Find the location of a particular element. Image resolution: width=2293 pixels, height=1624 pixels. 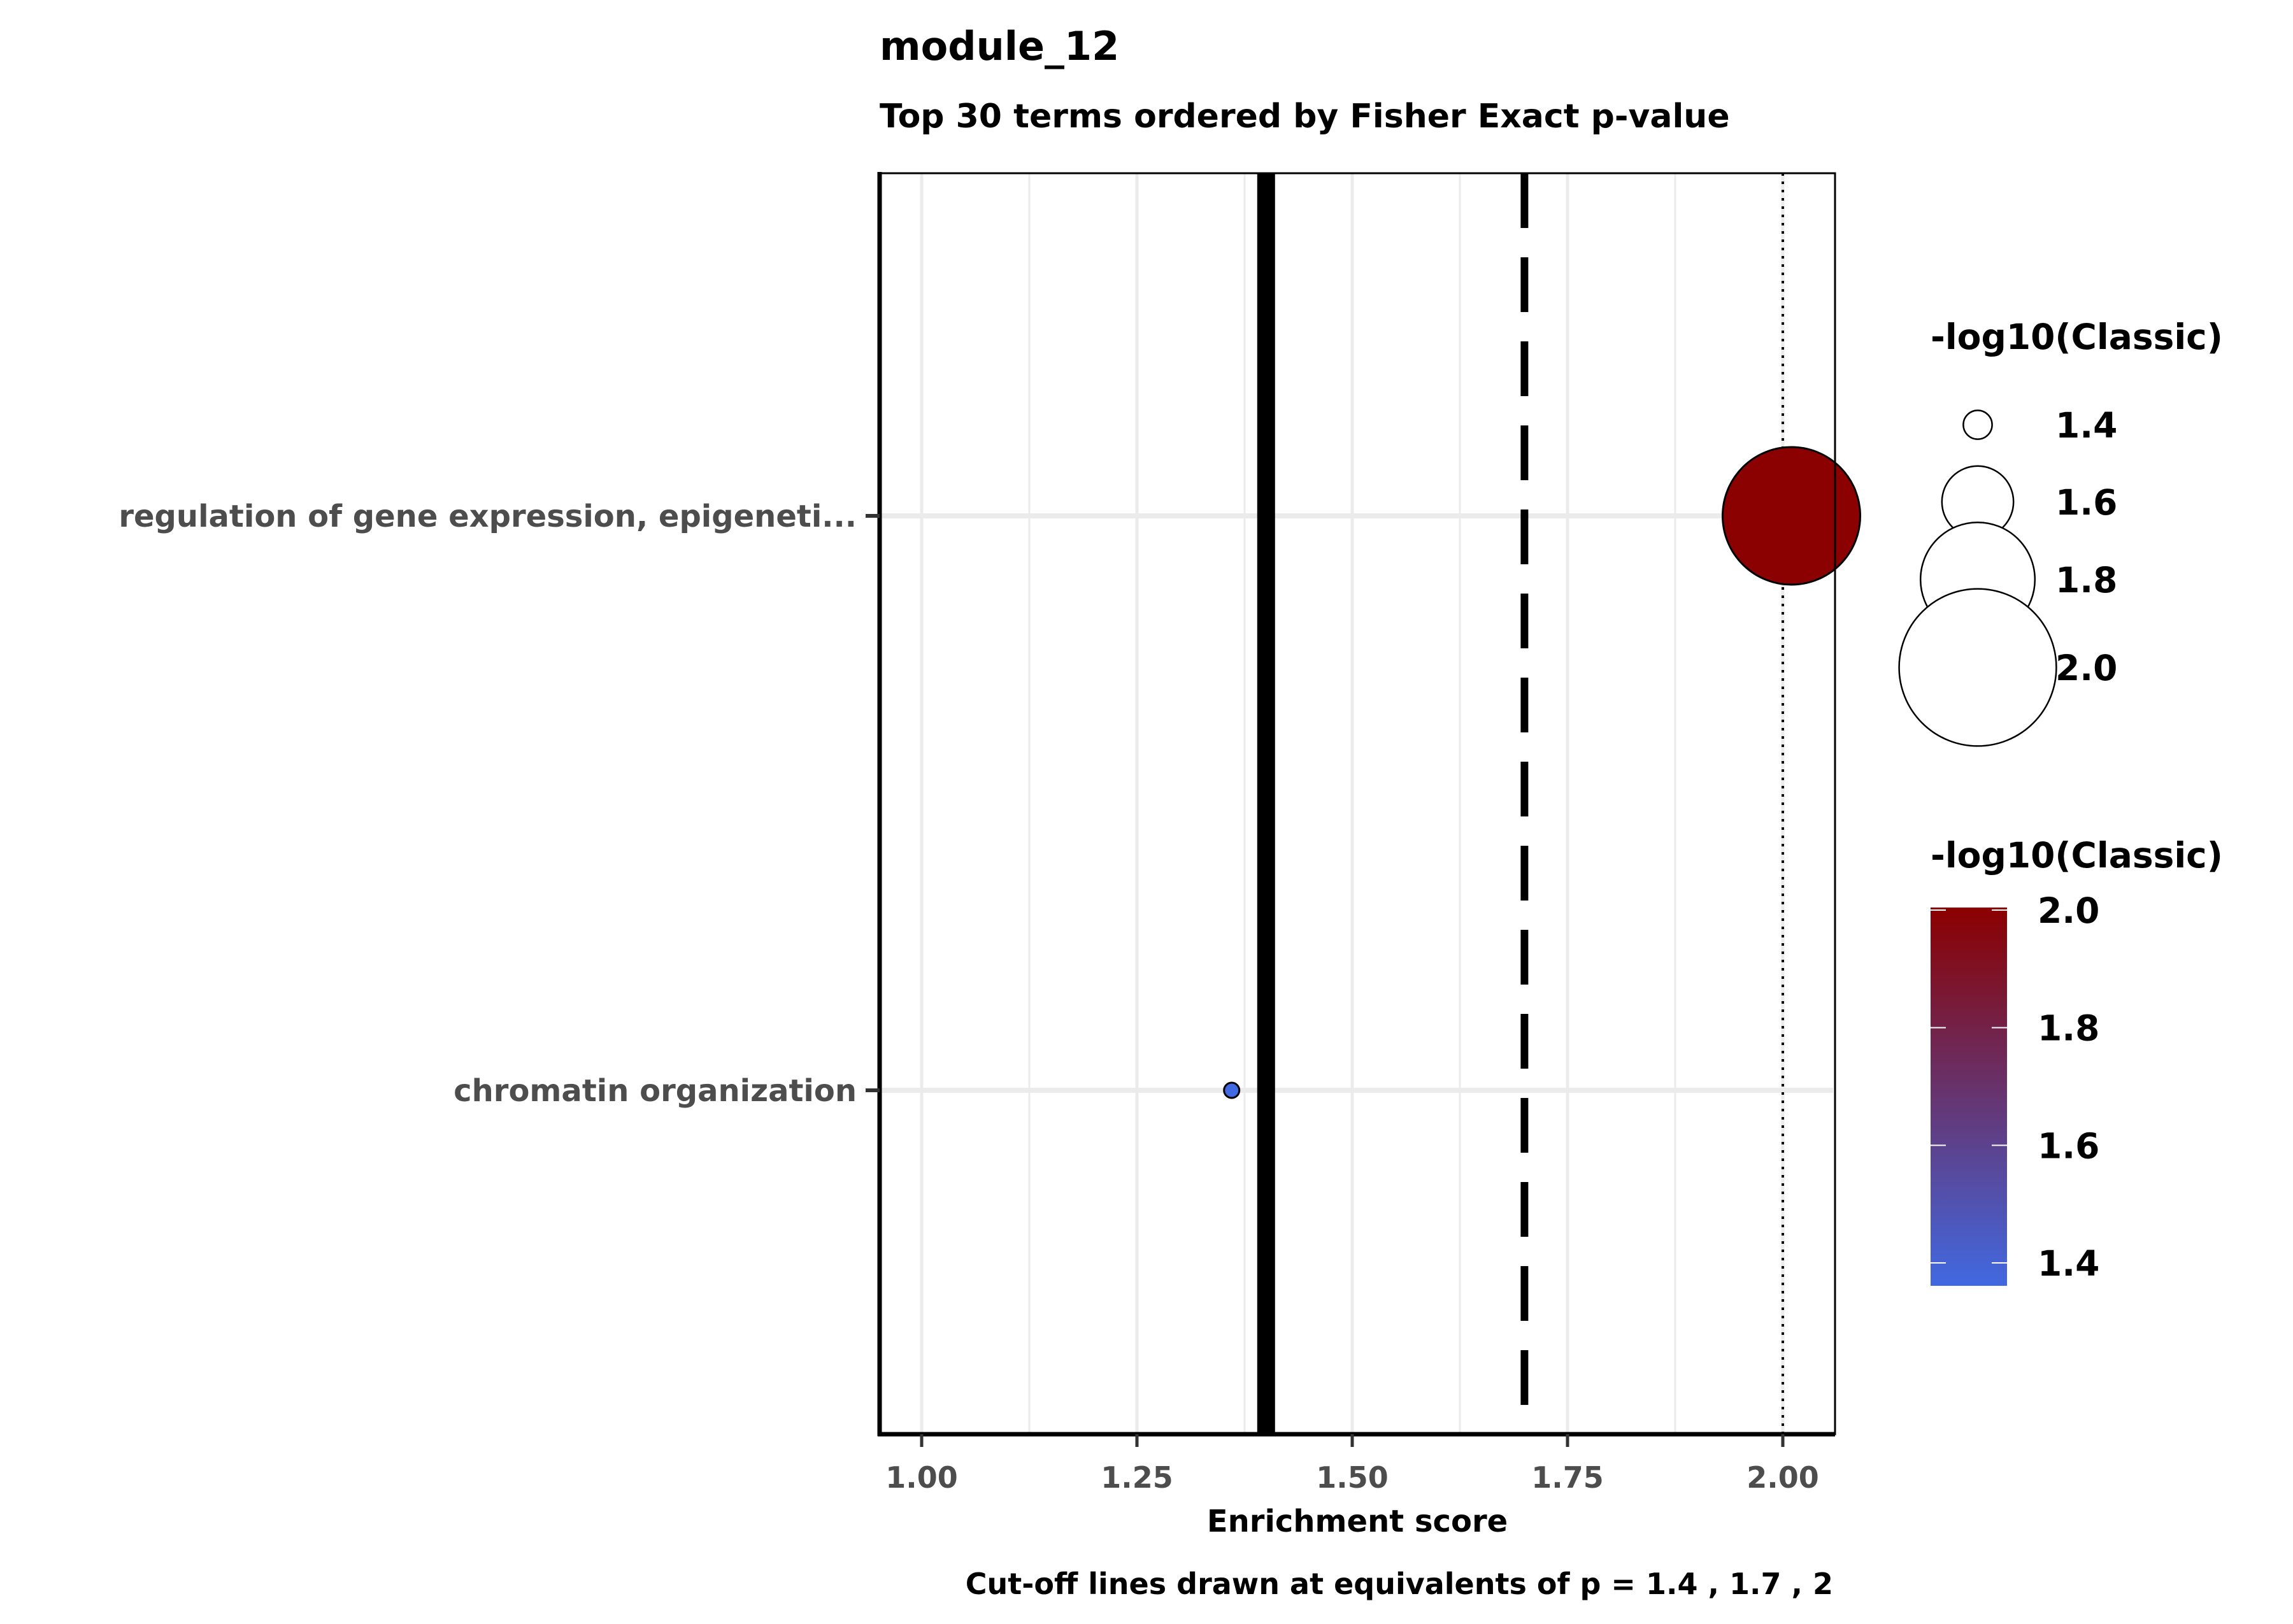

data-points is located at coordinates (1542, 772).